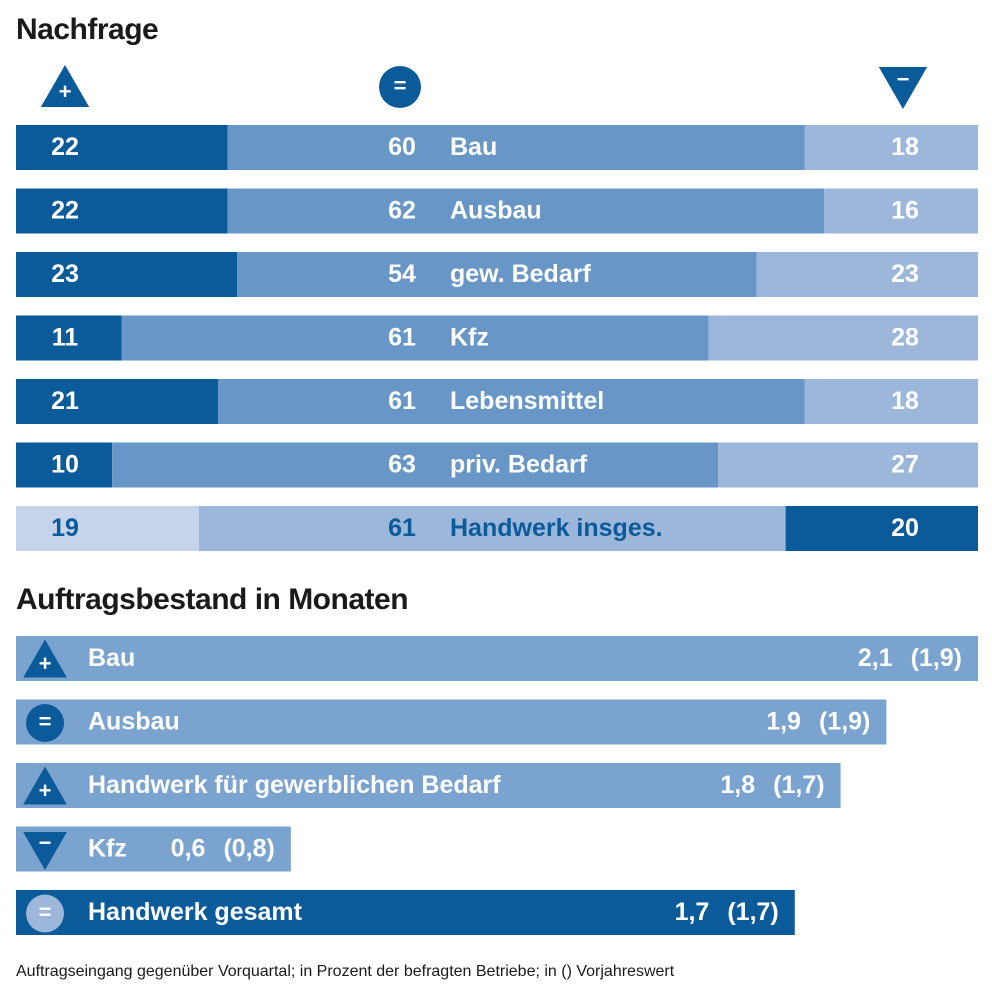 This screenshot has width=992, height=1000. I want to click on value-label: 11, so click(65, 338).